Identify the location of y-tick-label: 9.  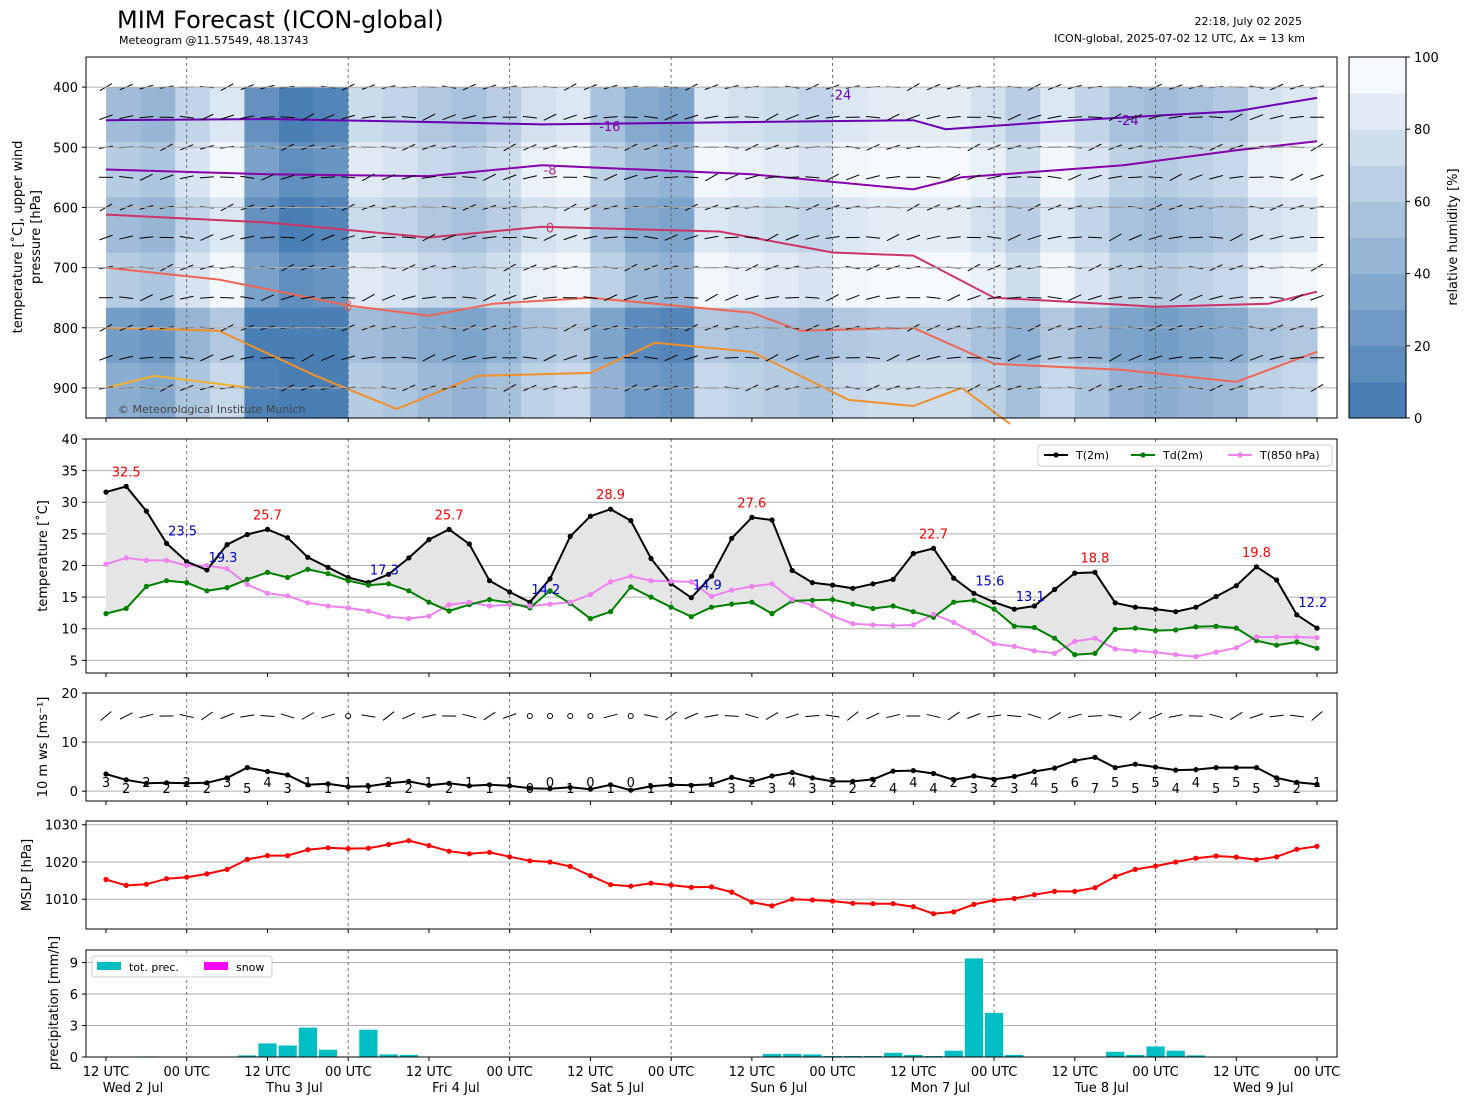
(74, 964).